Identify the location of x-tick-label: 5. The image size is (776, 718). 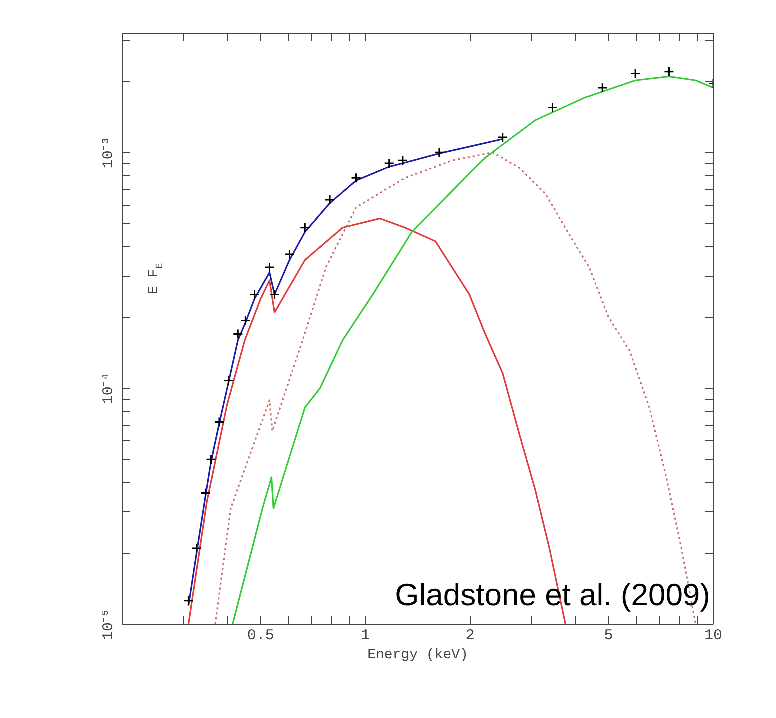
(609, 636).